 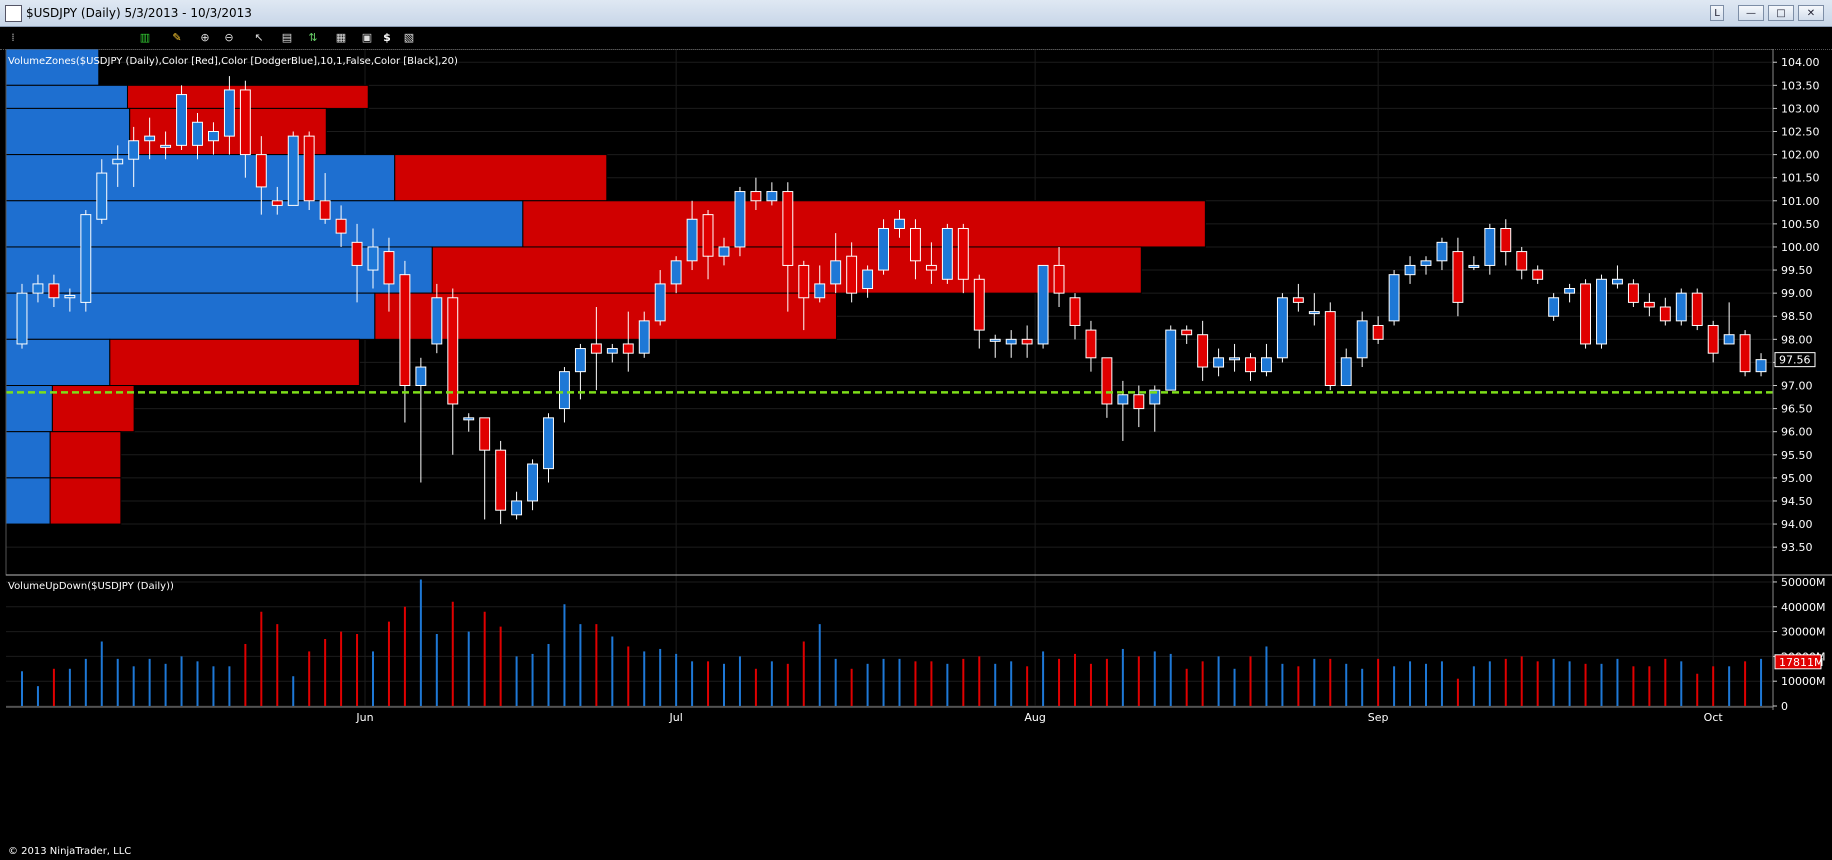 I want to click on toolbar-grip-icon: ⁞, so click(x=13, y=37).